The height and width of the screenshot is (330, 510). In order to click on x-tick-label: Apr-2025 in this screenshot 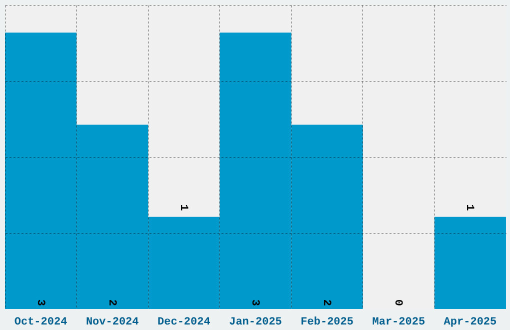, I will do `click(471, 322)`.